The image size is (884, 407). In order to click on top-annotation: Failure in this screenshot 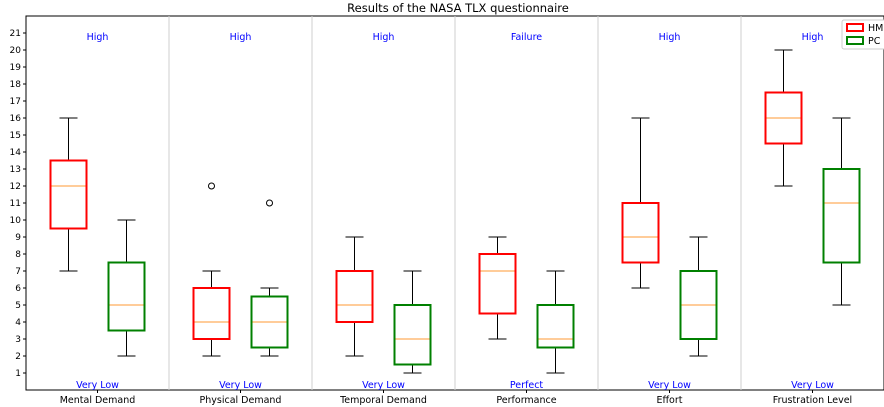, I will do `click(526, 37)`.